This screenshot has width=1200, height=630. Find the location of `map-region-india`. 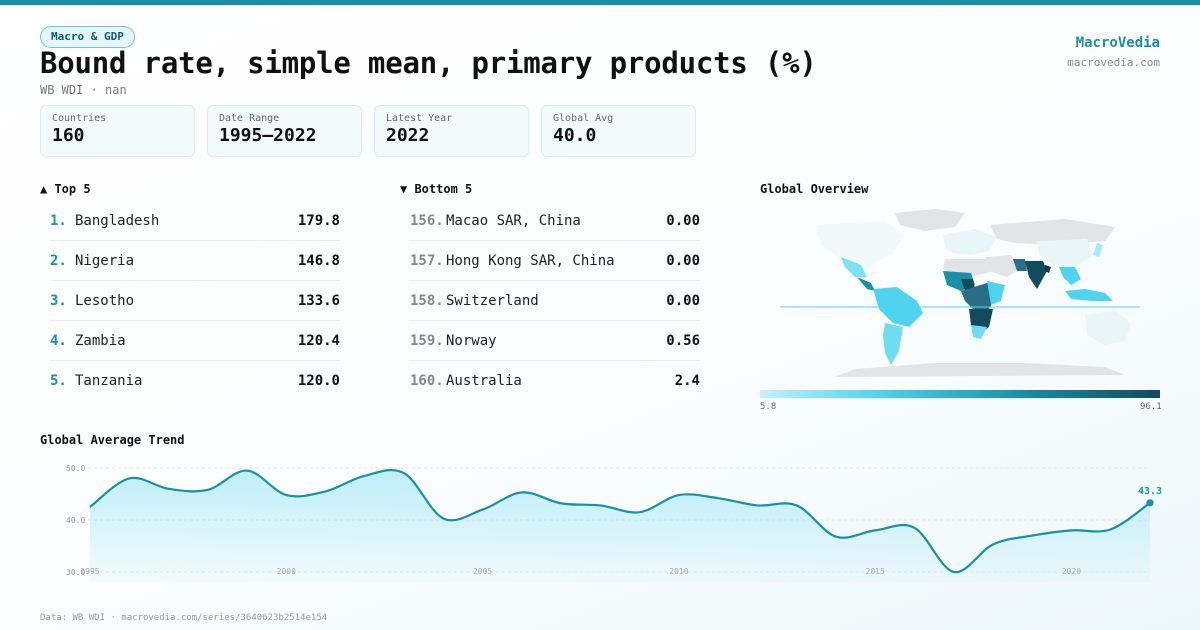

map-region-india is located at coordinates (1036, 275).